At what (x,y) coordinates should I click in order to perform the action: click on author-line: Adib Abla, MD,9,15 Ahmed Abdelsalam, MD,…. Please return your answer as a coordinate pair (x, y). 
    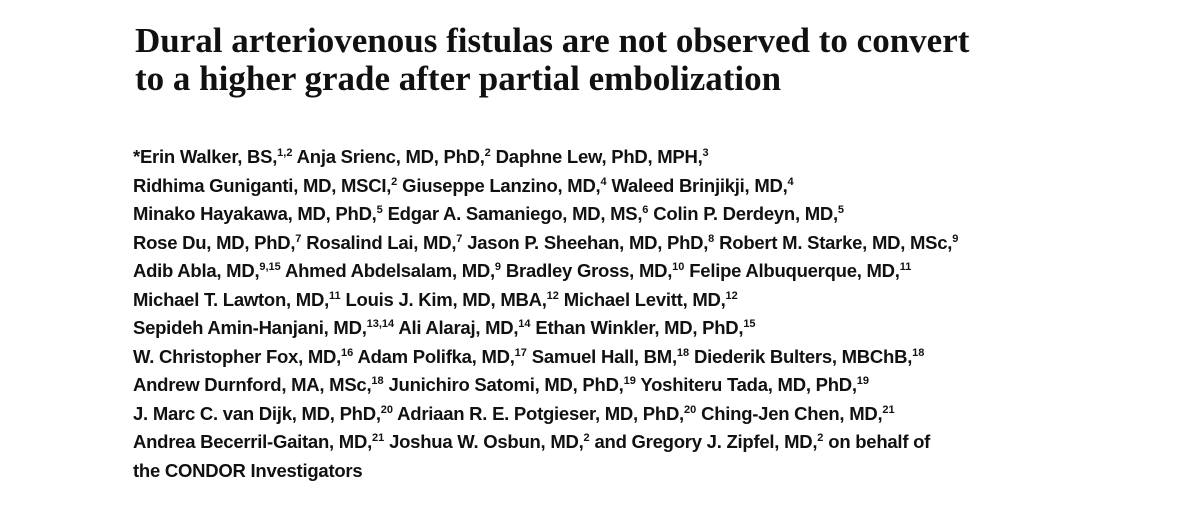
    Looking at the image, I should click on (545, 271).